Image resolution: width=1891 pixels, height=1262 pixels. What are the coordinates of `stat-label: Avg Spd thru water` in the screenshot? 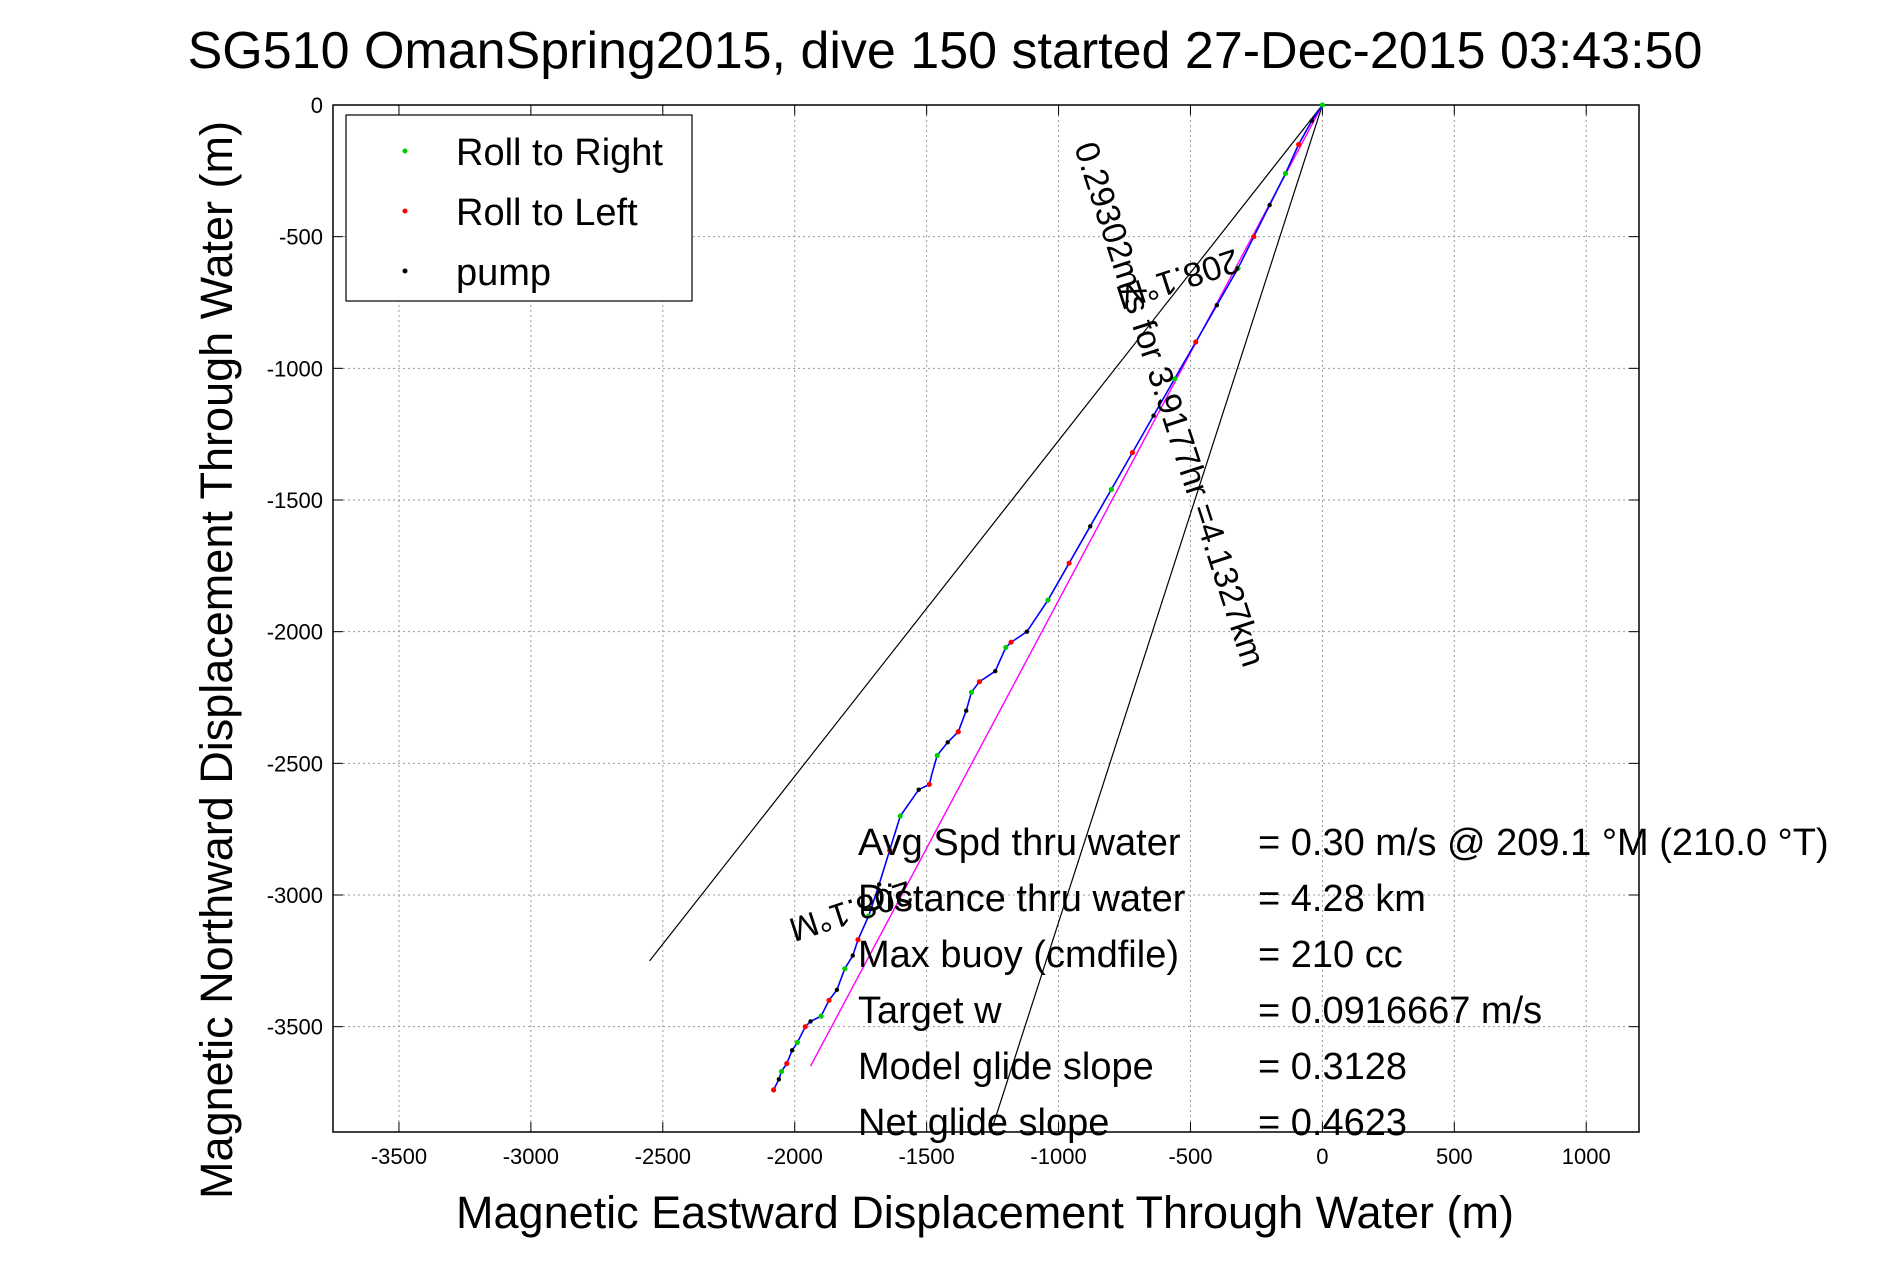 It's located at (1019, 843).